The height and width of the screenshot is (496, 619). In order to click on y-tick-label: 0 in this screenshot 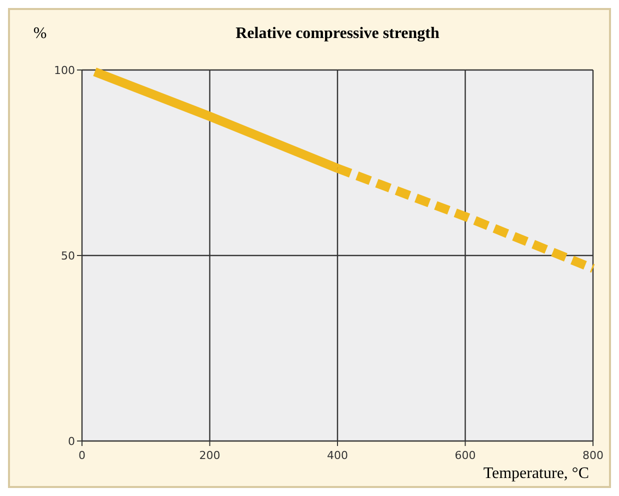, I will do `click(71, 441)`.